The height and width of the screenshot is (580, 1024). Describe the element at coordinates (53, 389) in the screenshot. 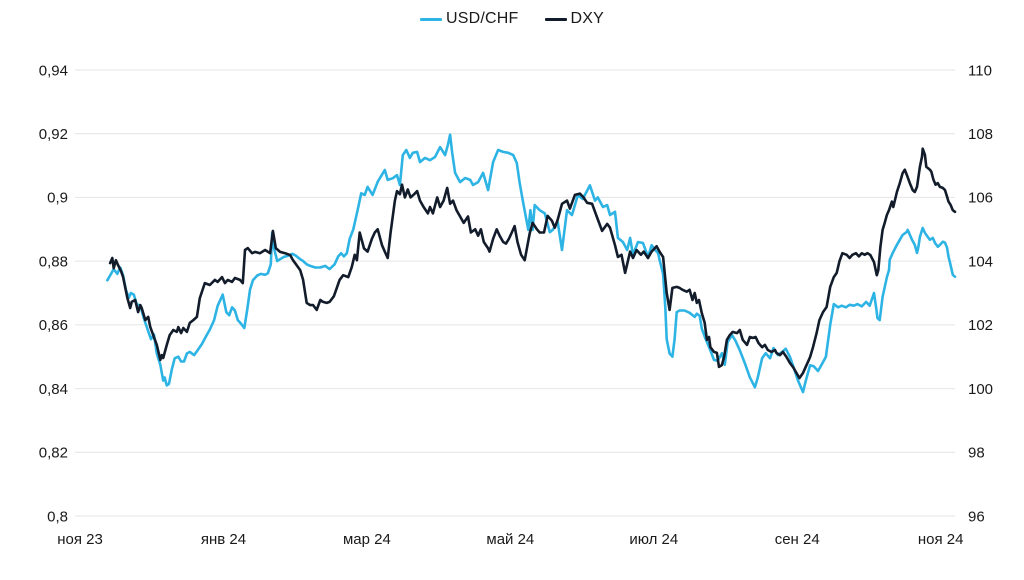

I see `left-axis-tick-label: 0,84` at that location.